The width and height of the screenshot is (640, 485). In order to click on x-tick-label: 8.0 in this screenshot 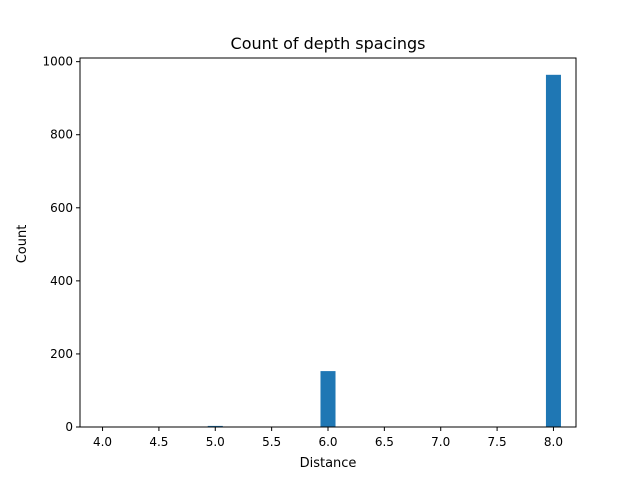, I will do `click(553, 442)`.